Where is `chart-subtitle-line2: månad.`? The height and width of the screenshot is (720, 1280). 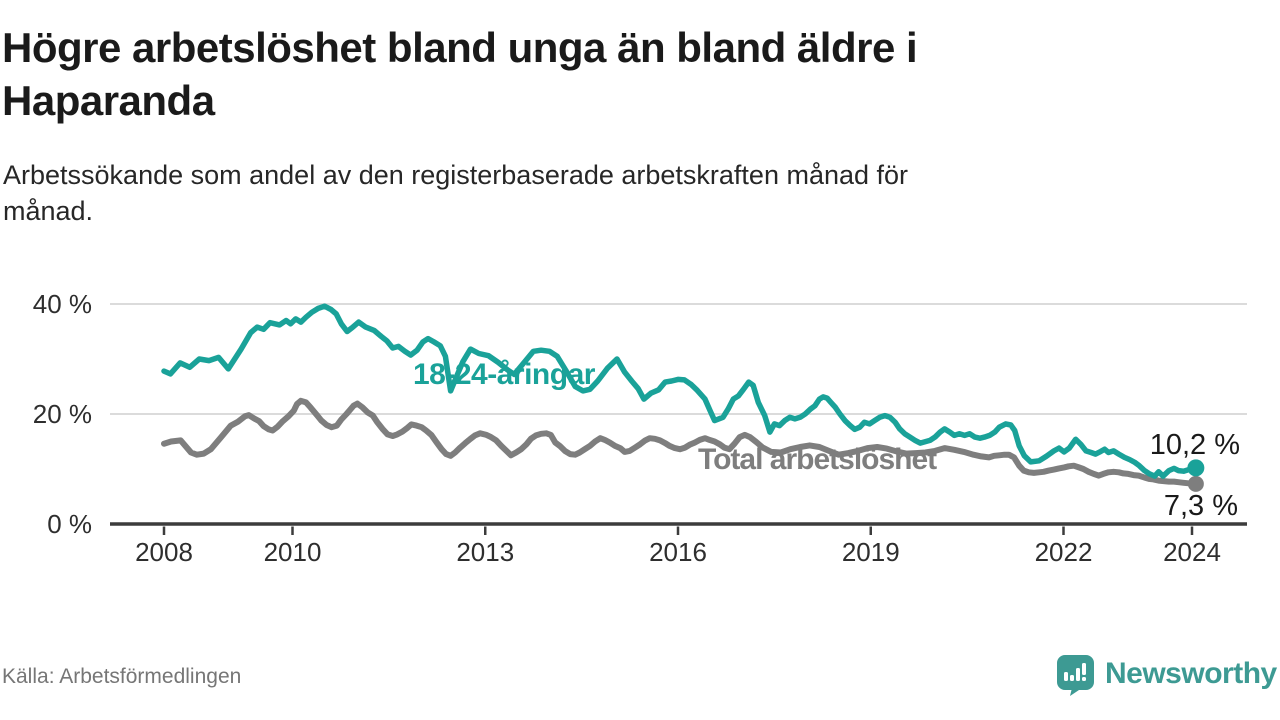
chart-subtitle-line2: månad. is located at coordinates (48, 210).